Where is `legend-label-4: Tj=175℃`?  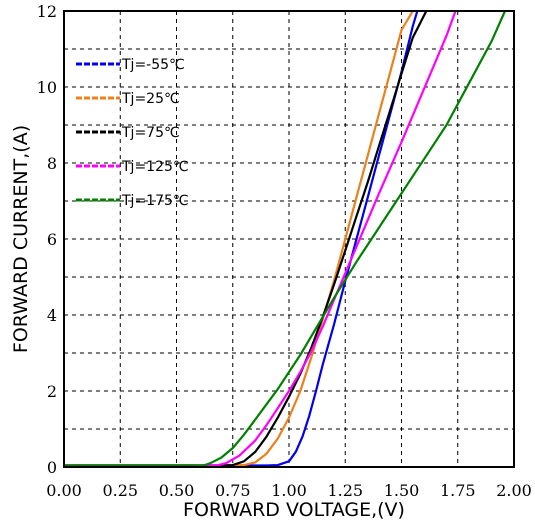 legend-label-4: Tj=175℃ is located at coordinates (155, 201).